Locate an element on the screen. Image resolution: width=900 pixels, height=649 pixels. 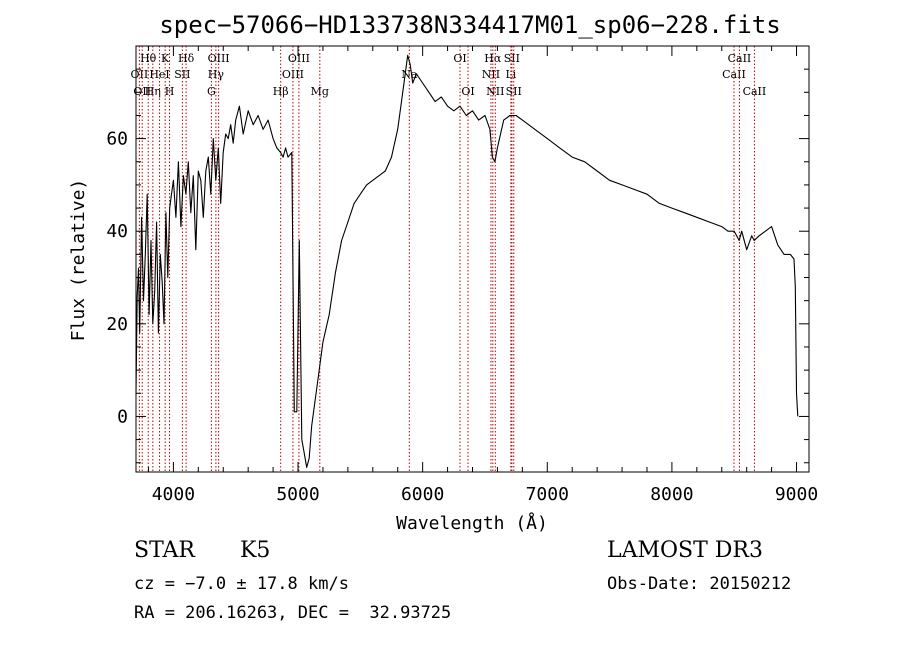
marker-label: K is located at coordinates (165, 58).